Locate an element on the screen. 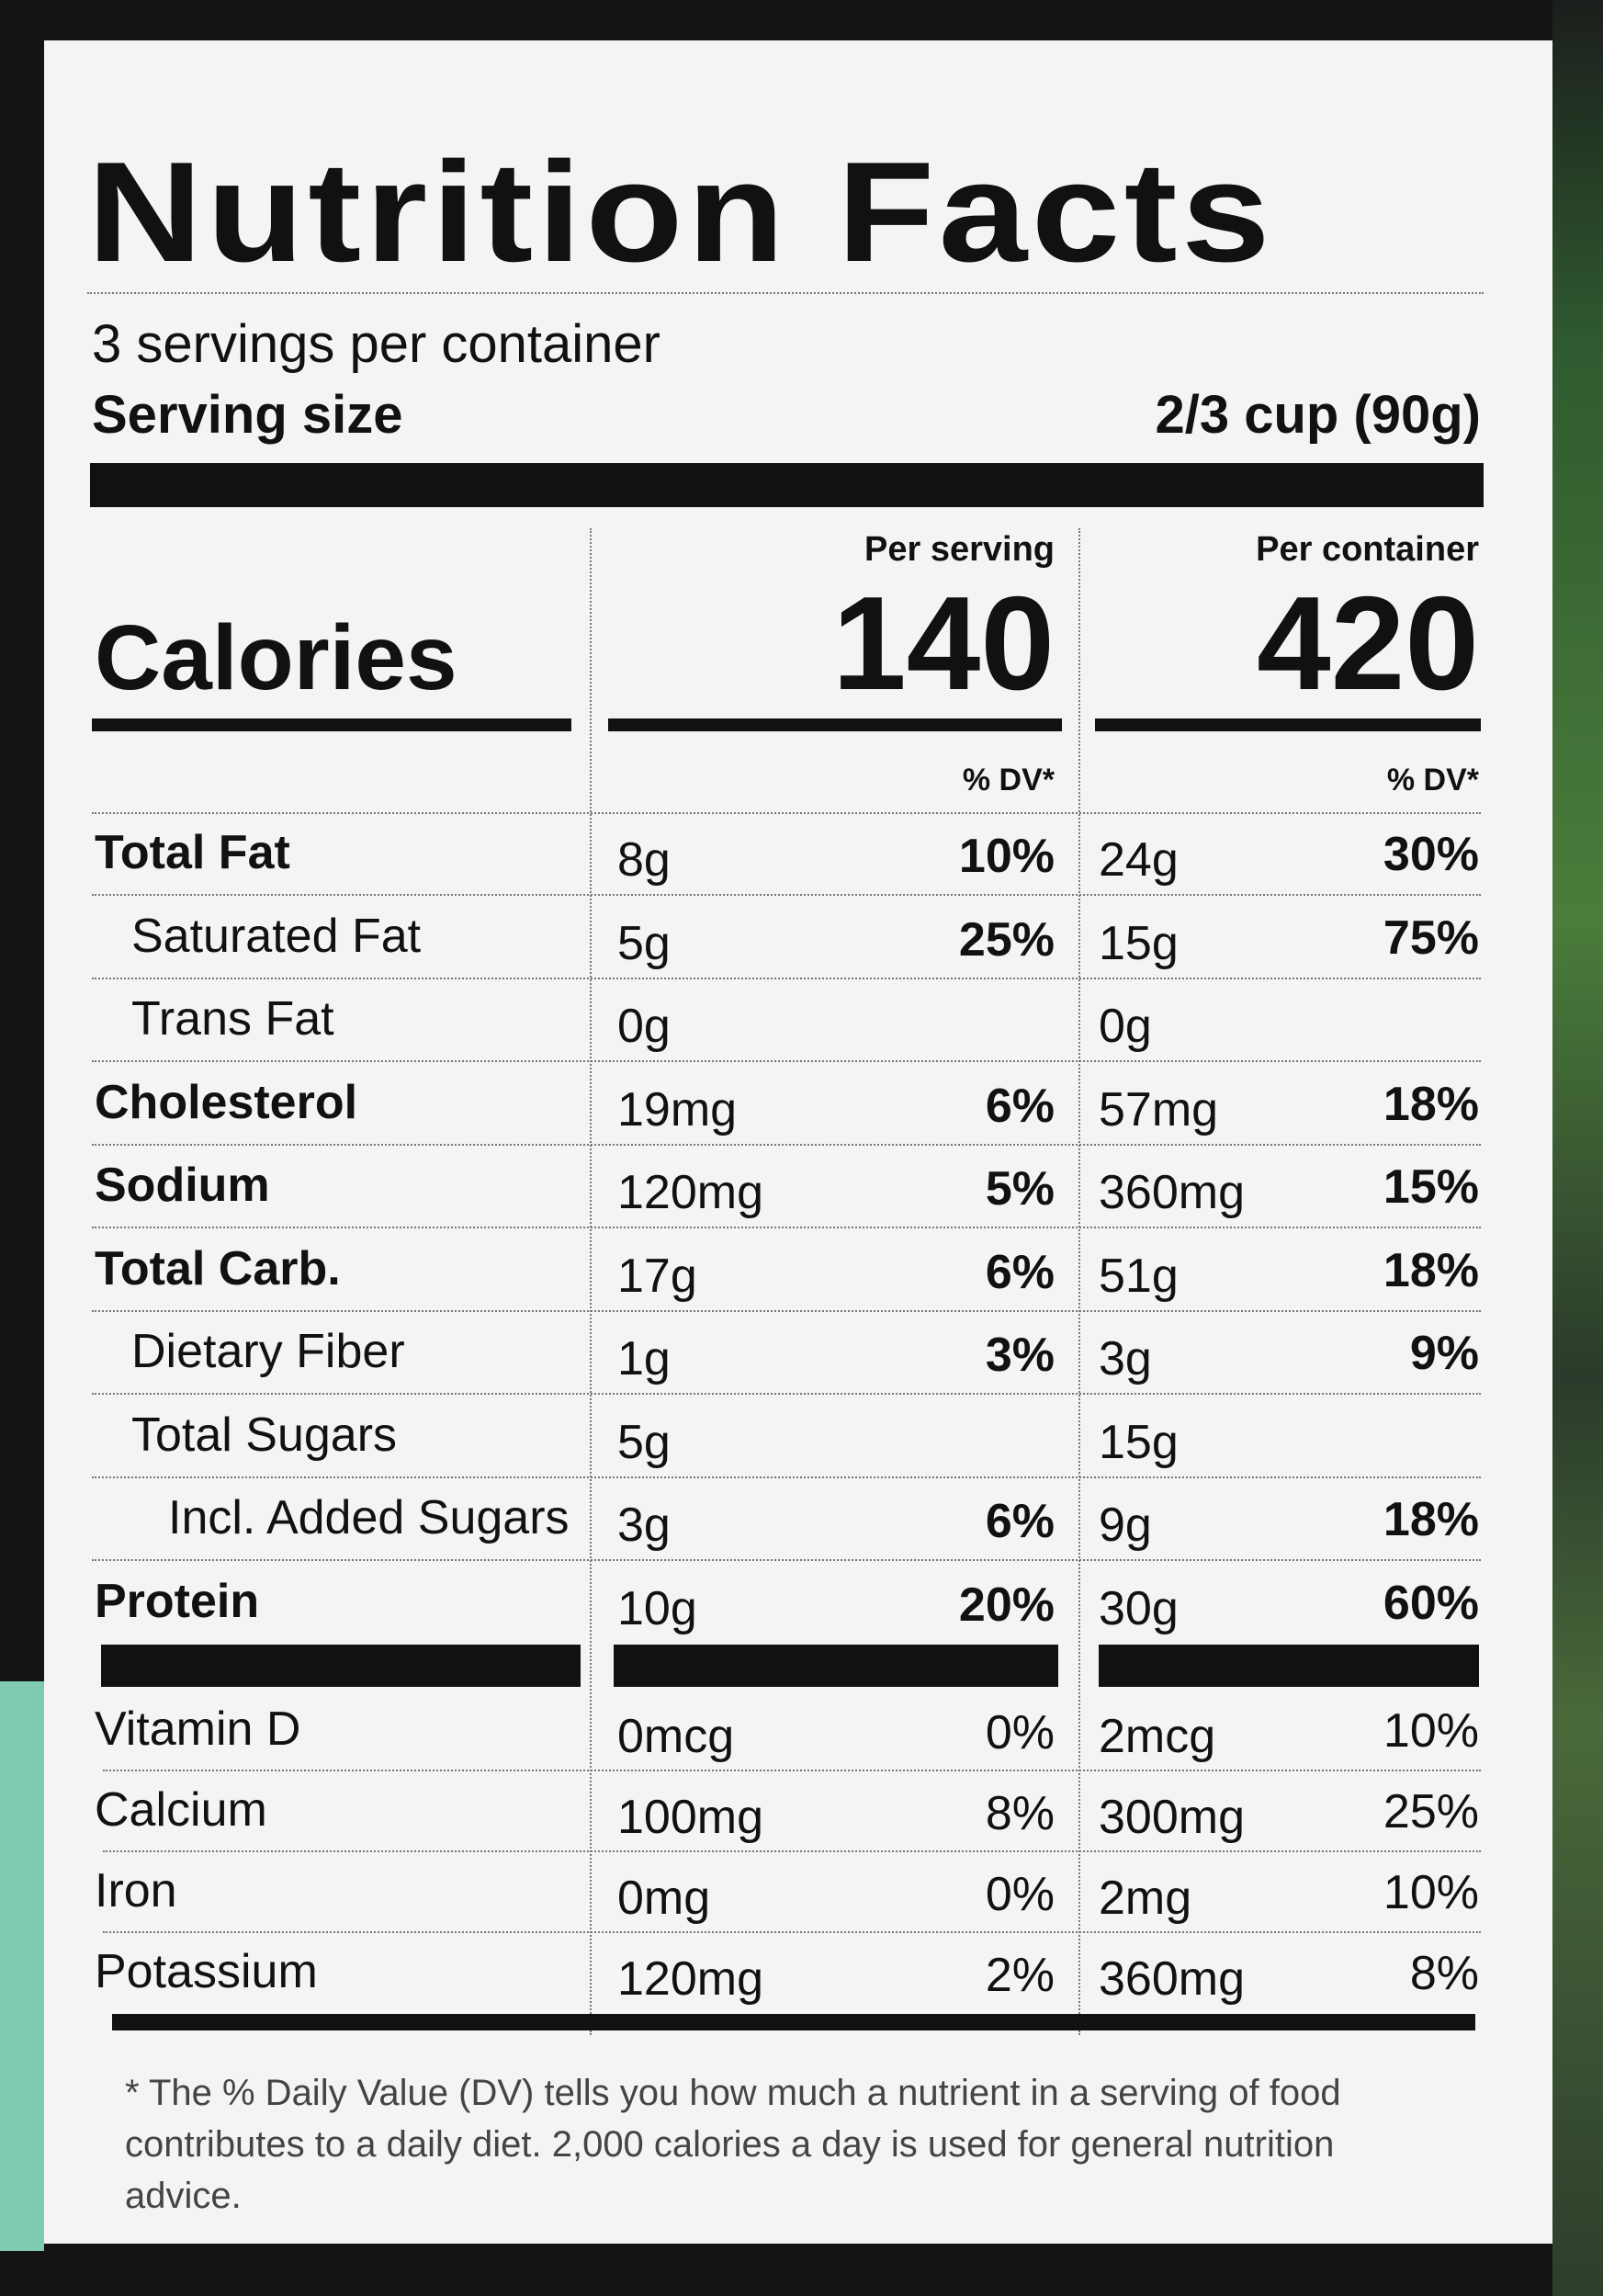 The image size is (1603, 2296). daily-value: 30% is located at coordinates (1431, 854).